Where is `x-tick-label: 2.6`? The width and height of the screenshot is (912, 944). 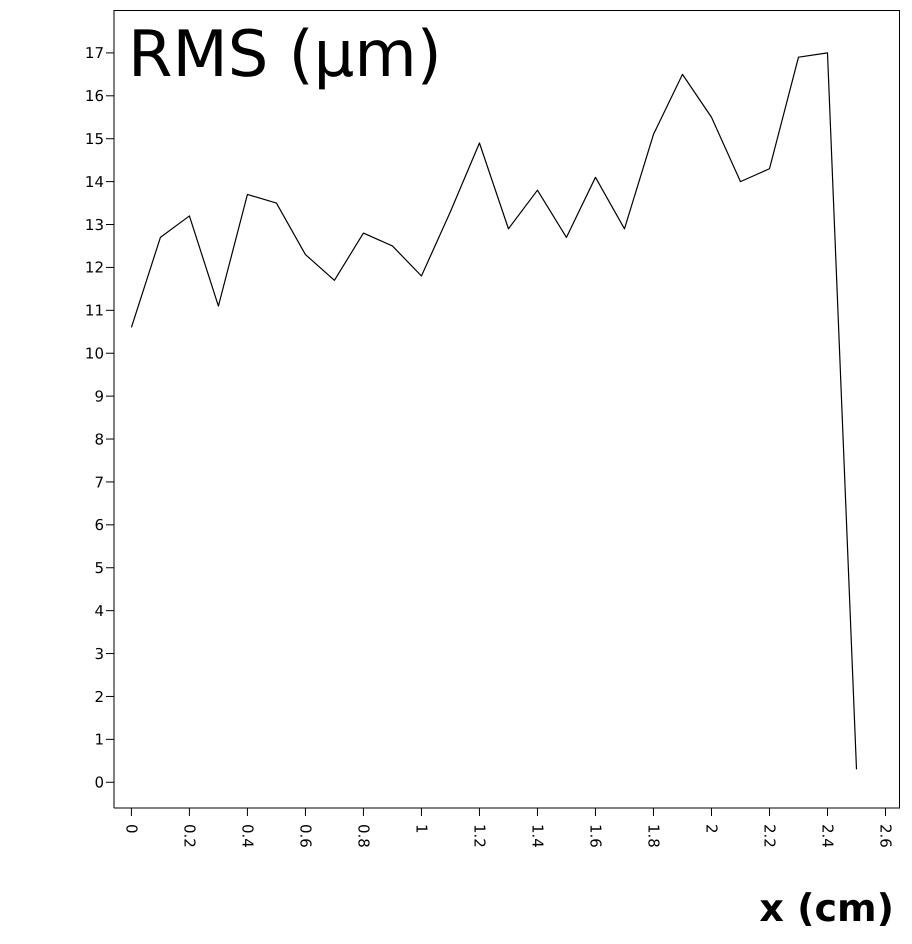
x-tick-label: 2.6 is located at coordinates (885, 836).